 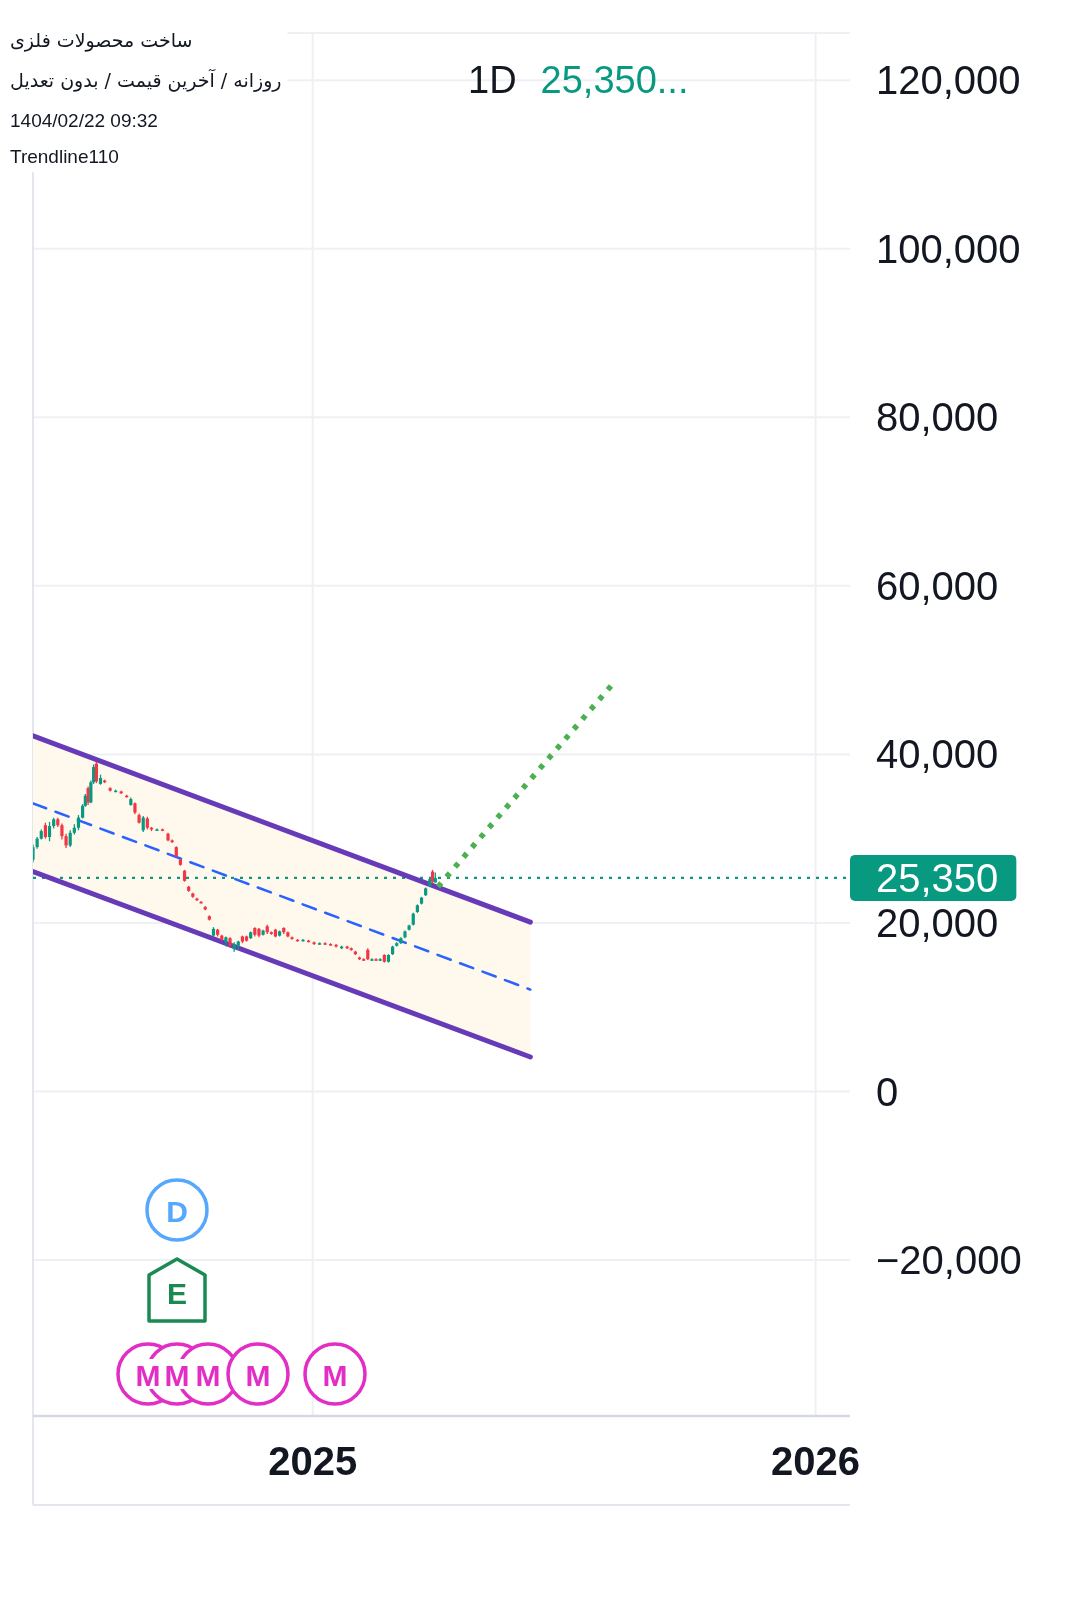 I want to click on y-tick-label: −20,000, so click(x=949, y=1260).